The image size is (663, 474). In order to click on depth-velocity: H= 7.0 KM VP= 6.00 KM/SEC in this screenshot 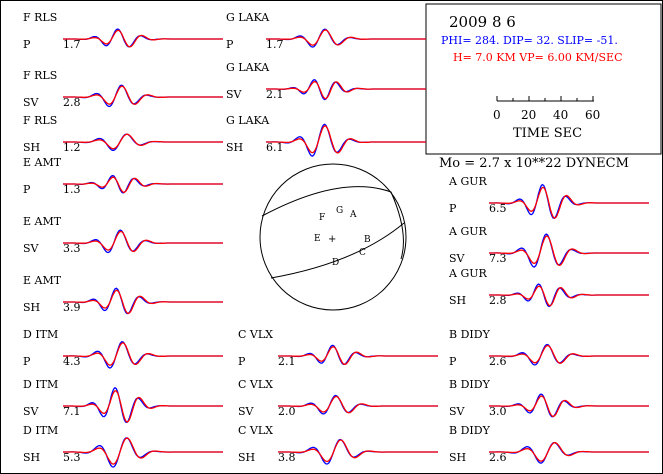, I will do `click(538, 57)`.